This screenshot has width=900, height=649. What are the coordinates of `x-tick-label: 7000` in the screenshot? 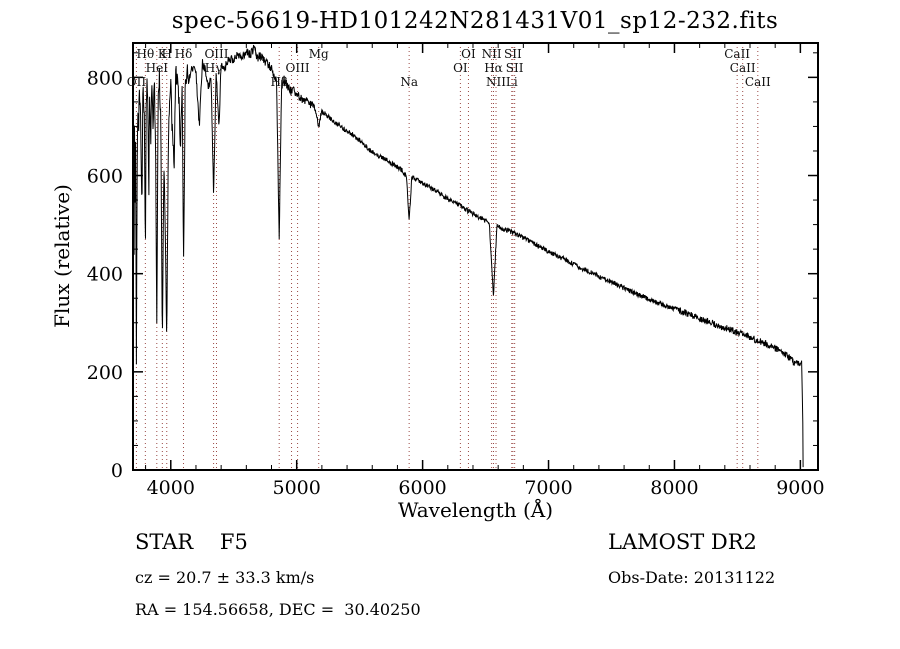 It's located at (548, 488).